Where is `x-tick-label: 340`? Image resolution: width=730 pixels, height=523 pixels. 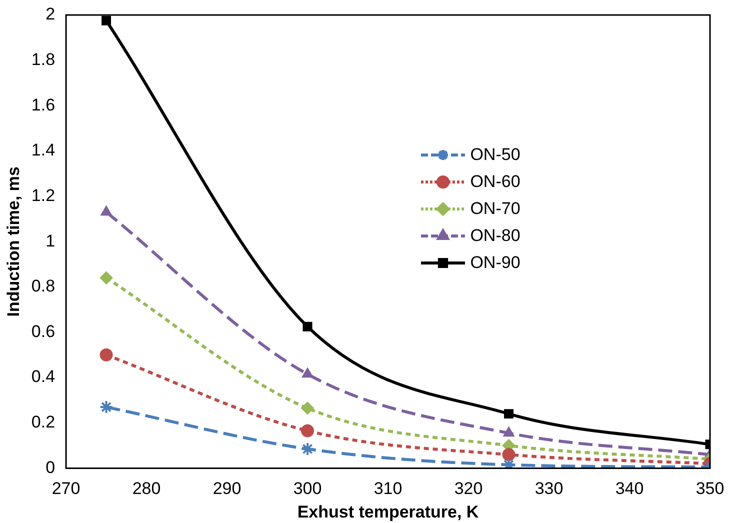 x-tick-label: 340 is located at coordinates (629, 488).